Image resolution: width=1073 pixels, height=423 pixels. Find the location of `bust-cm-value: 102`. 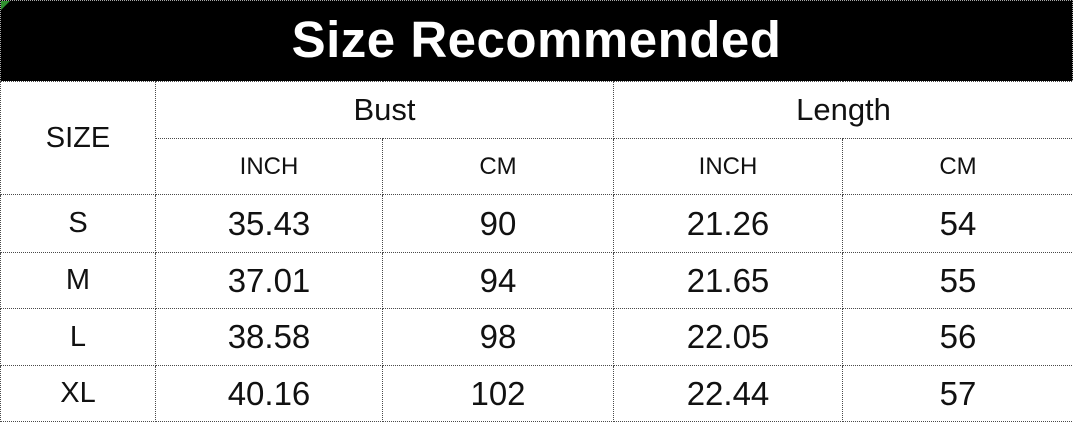

bust-cm-value: 102 is located at coordinates (498, 393).